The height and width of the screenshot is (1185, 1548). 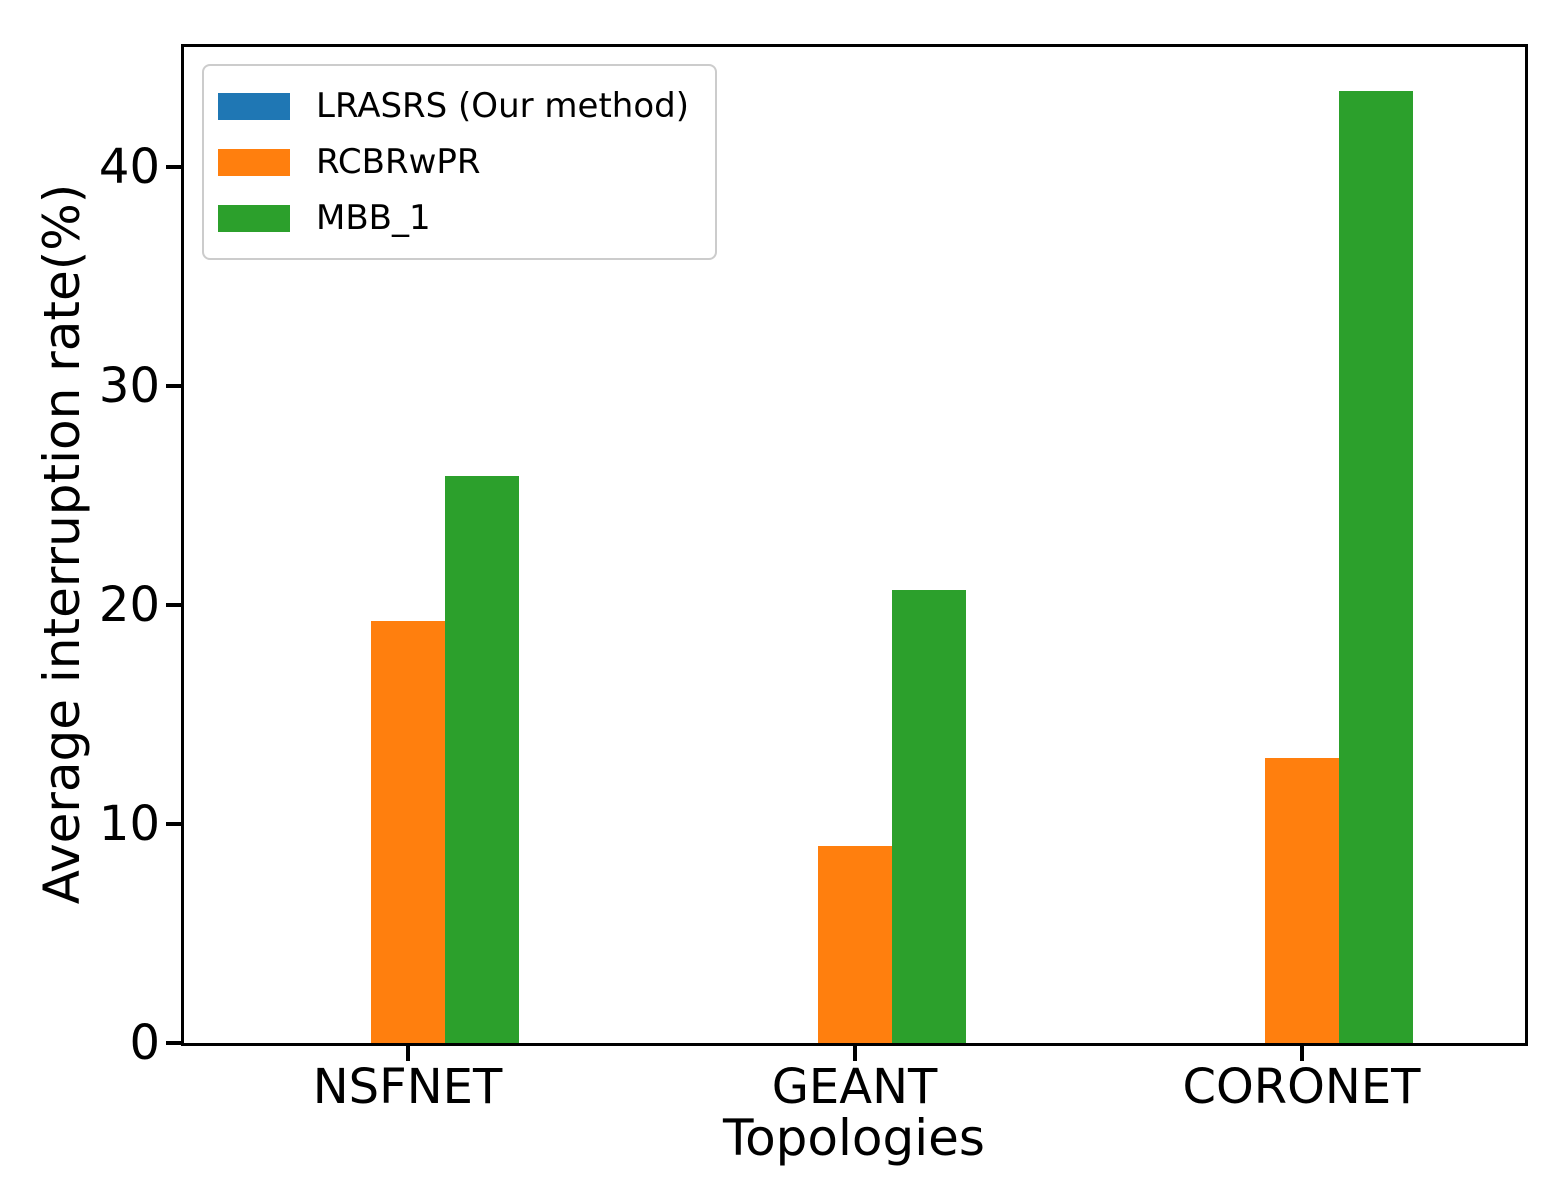 I want to click on y-tick-label: 40, so click(x=129, y=167).